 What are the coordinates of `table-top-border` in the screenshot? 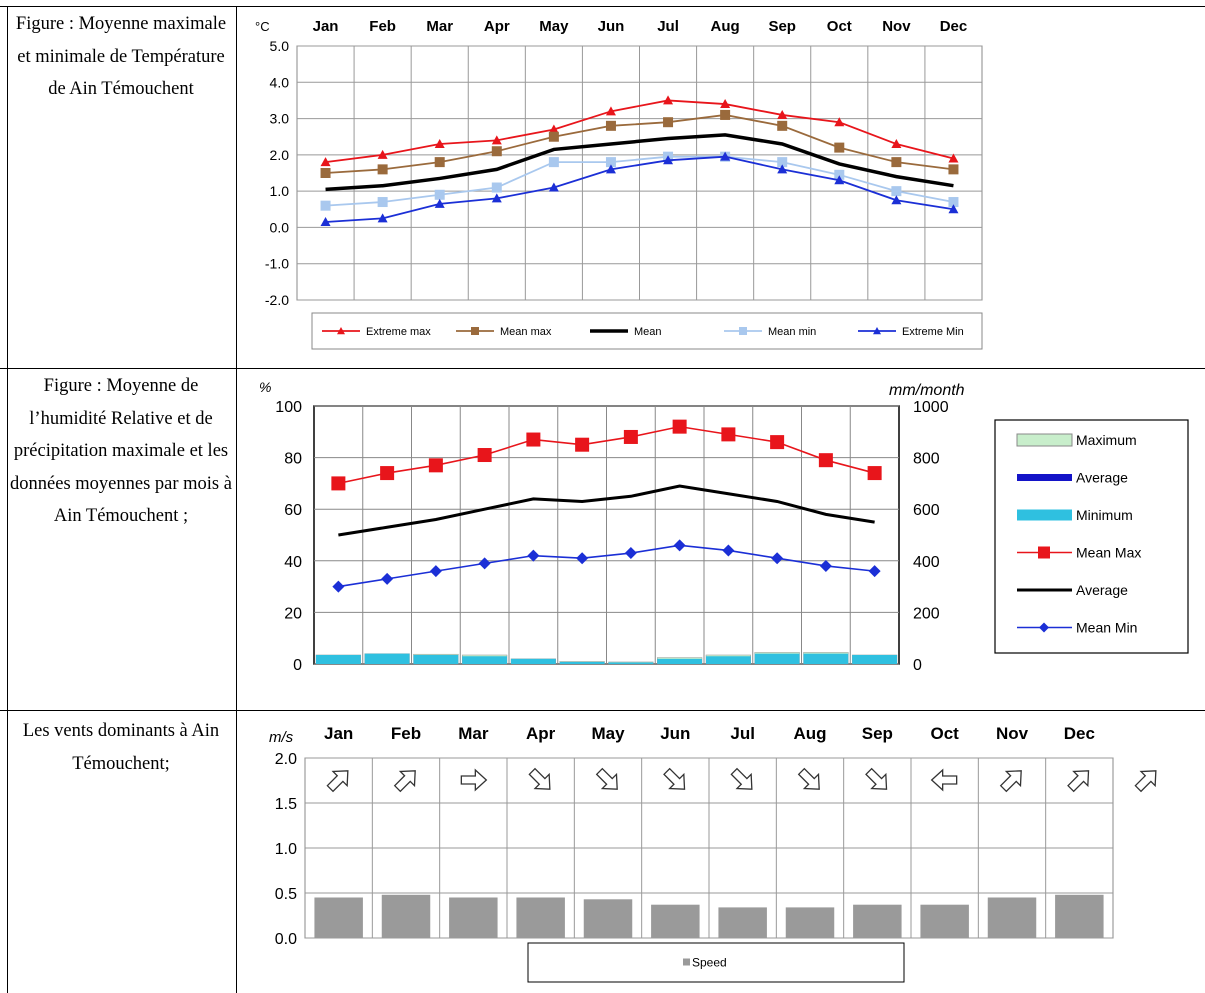 It's located at (602, 6).